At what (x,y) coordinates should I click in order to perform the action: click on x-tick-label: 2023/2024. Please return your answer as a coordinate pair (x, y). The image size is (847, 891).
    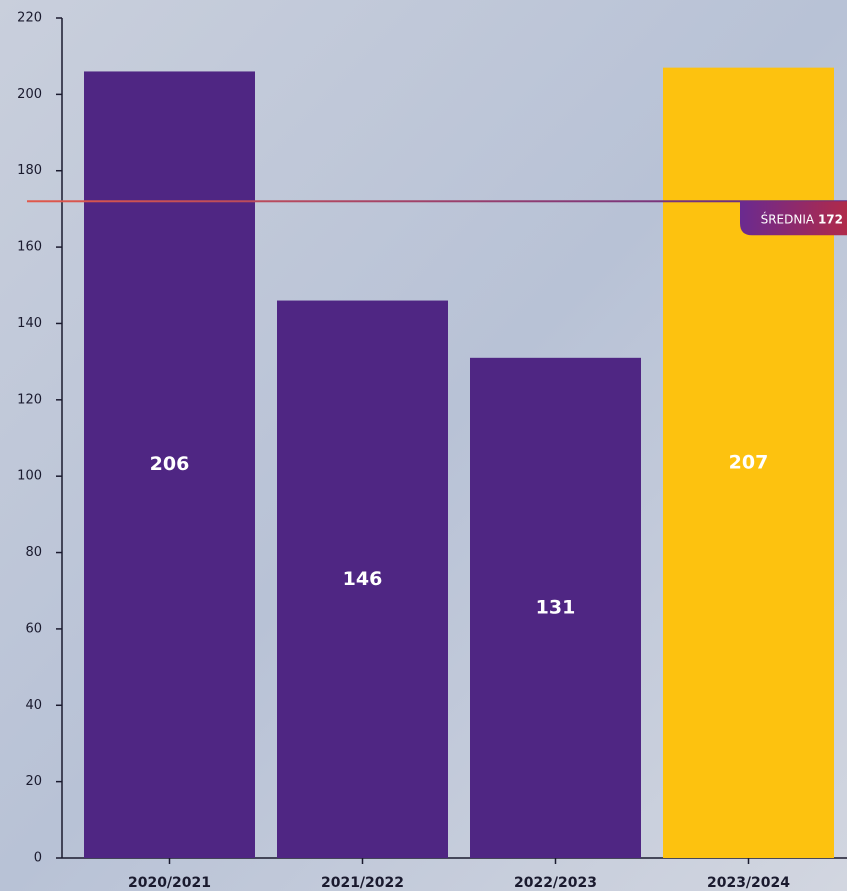
    Looking at the image, I should click on (748, 883).